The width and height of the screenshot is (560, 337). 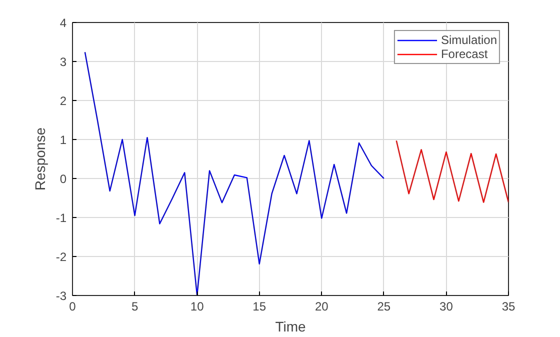 What do you see at coordinates (447, 307) in the screenshot?
I see `x-tick-label: 30` at bounding box center [447, 307].